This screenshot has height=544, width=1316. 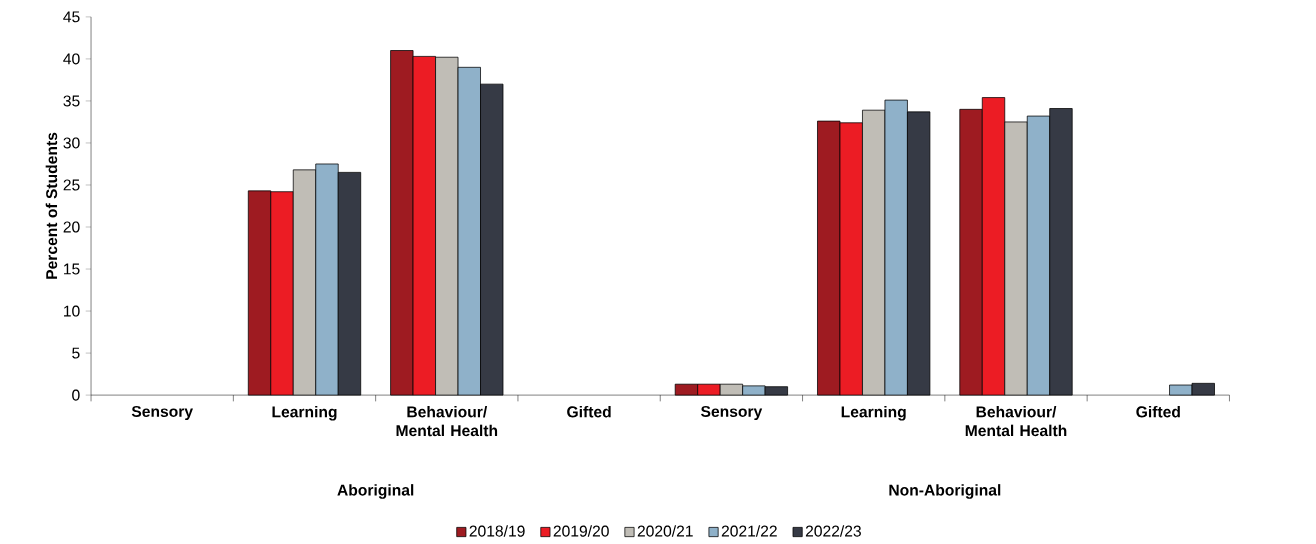 What do you see at coordinates (76, 395) in the screenshot?
I see `y-tick-label: 0` at bounding box center [76, 395].